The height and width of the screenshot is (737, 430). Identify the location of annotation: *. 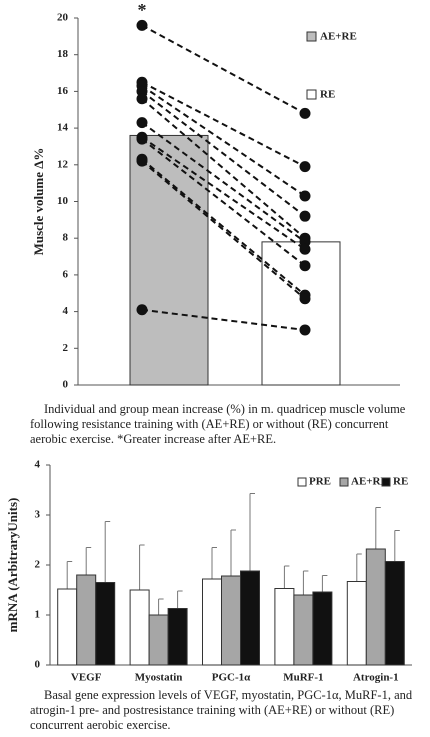
(142, 10).